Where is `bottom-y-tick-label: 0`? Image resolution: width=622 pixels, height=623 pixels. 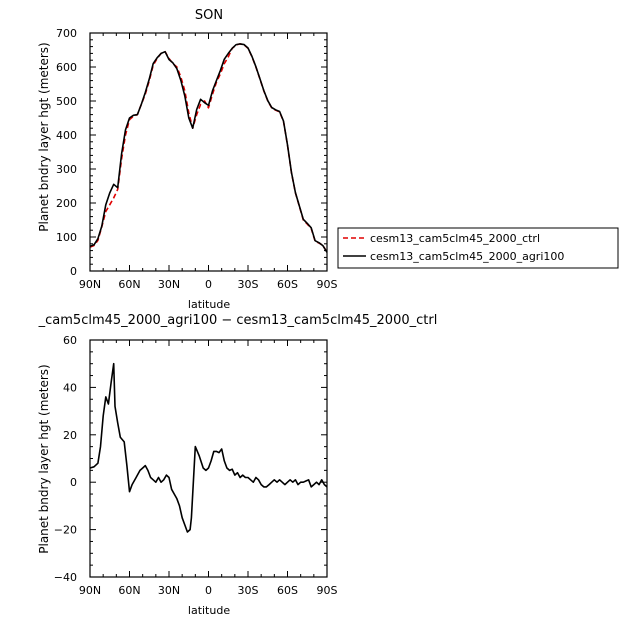
bottom-y-tick-label: 0 is located at coordinates (73, 482).